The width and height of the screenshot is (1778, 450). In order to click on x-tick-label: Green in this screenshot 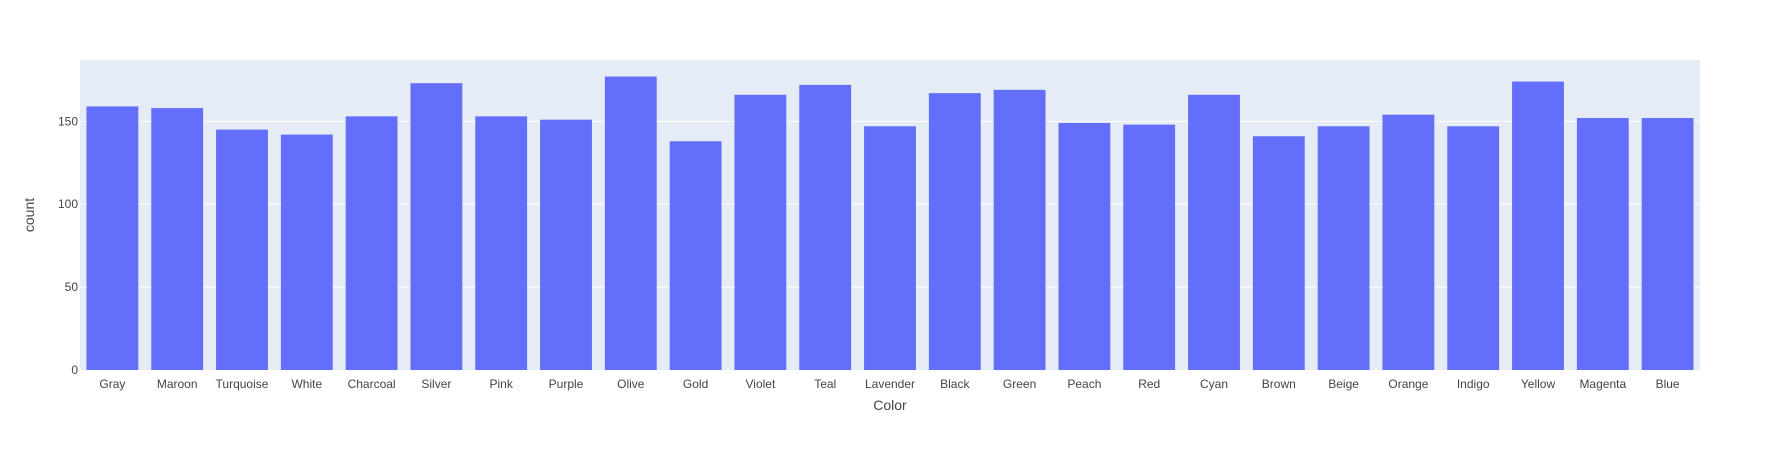, I will do `click(1019, 384)`.